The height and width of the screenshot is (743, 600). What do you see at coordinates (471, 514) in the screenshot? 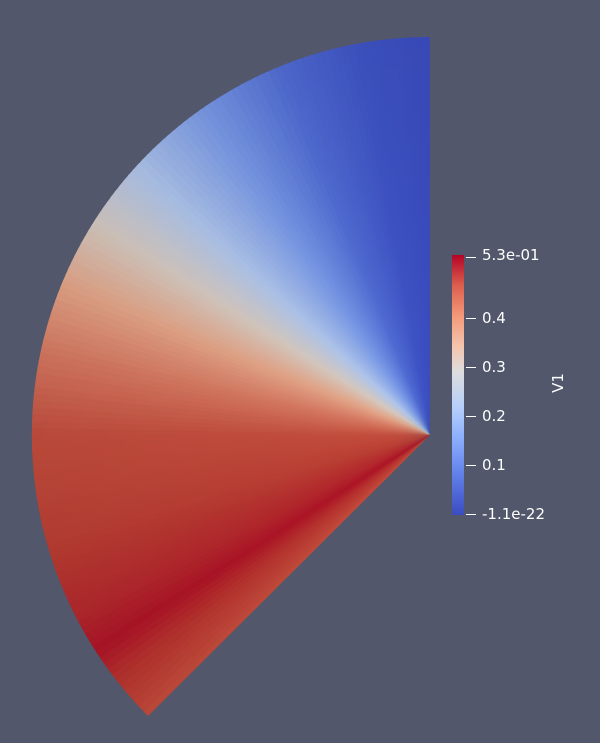
I see `legend-tick-min` at bounding box center [471, 514].